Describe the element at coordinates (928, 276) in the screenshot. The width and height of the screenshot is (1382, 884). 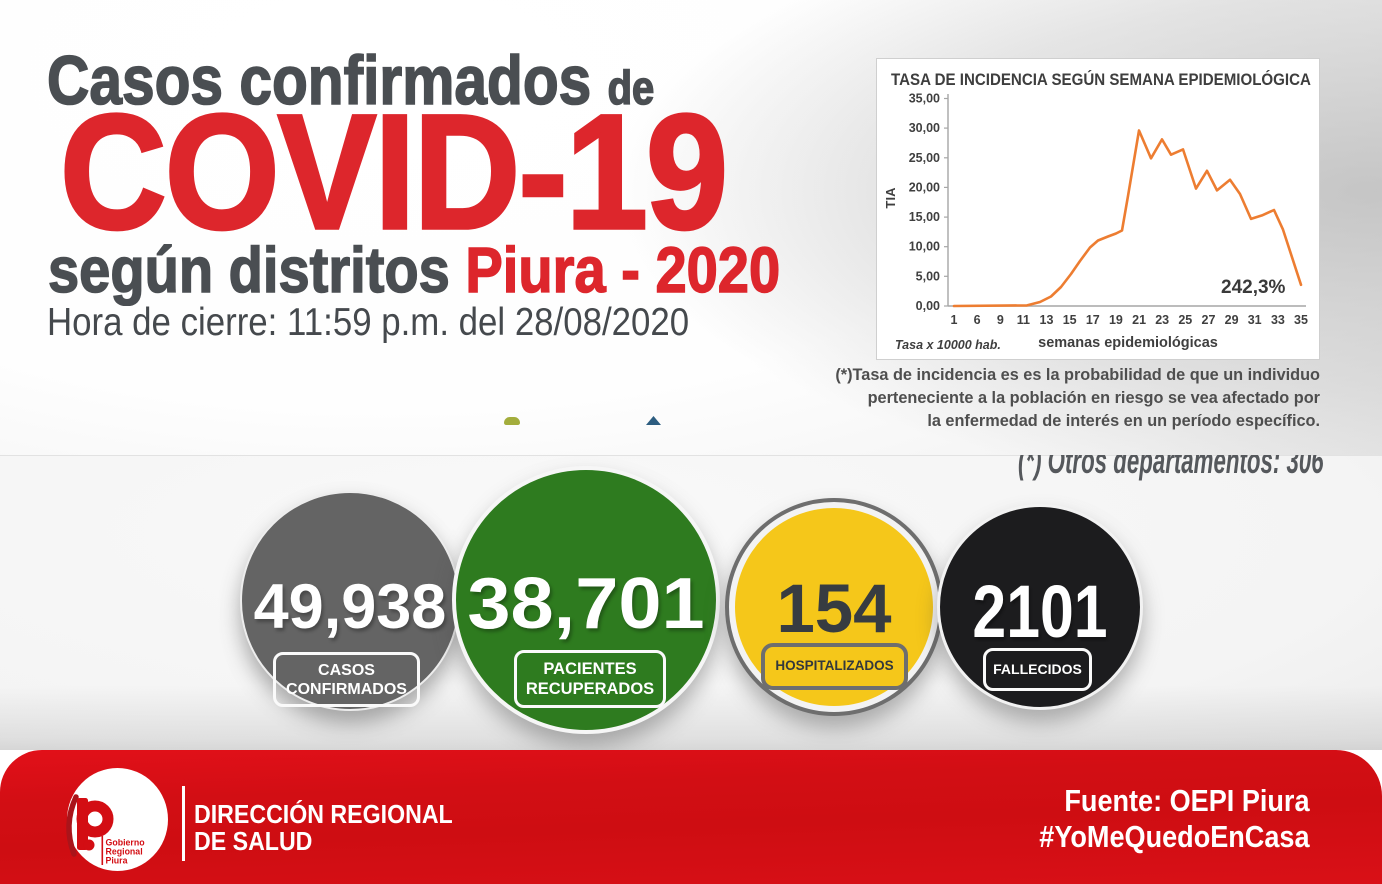
I see `svg-text: 5,00` at that location.